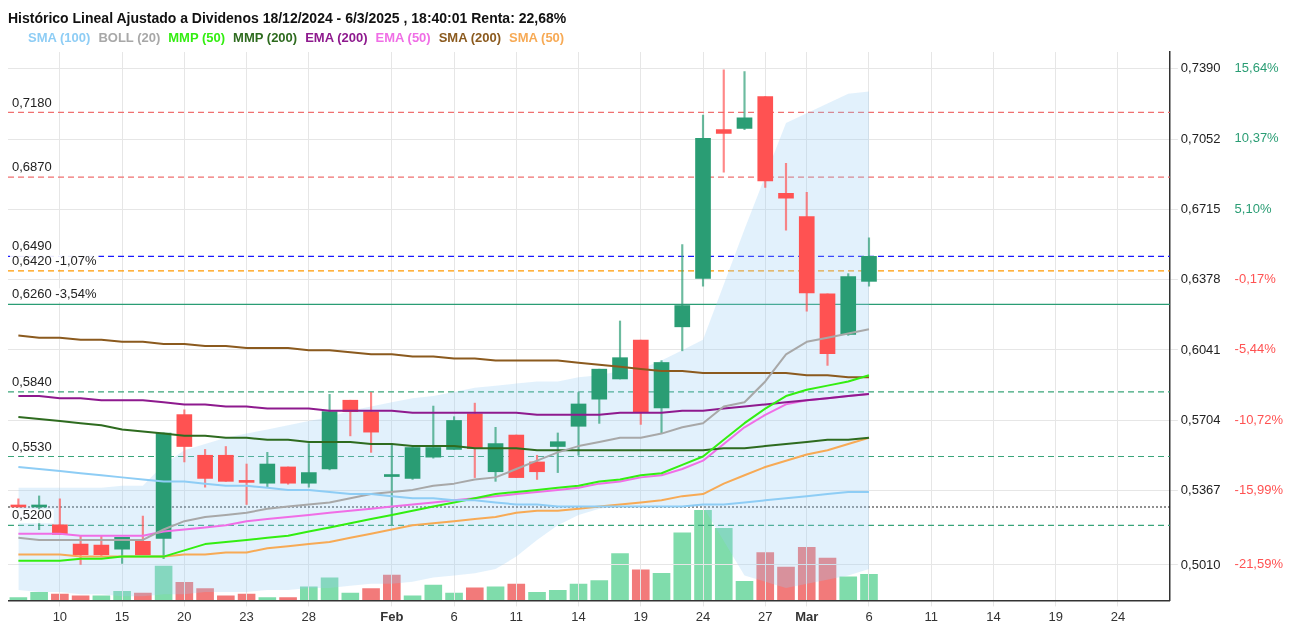  I want to click on ref-line-label: 0,6870, so click(32, 167).